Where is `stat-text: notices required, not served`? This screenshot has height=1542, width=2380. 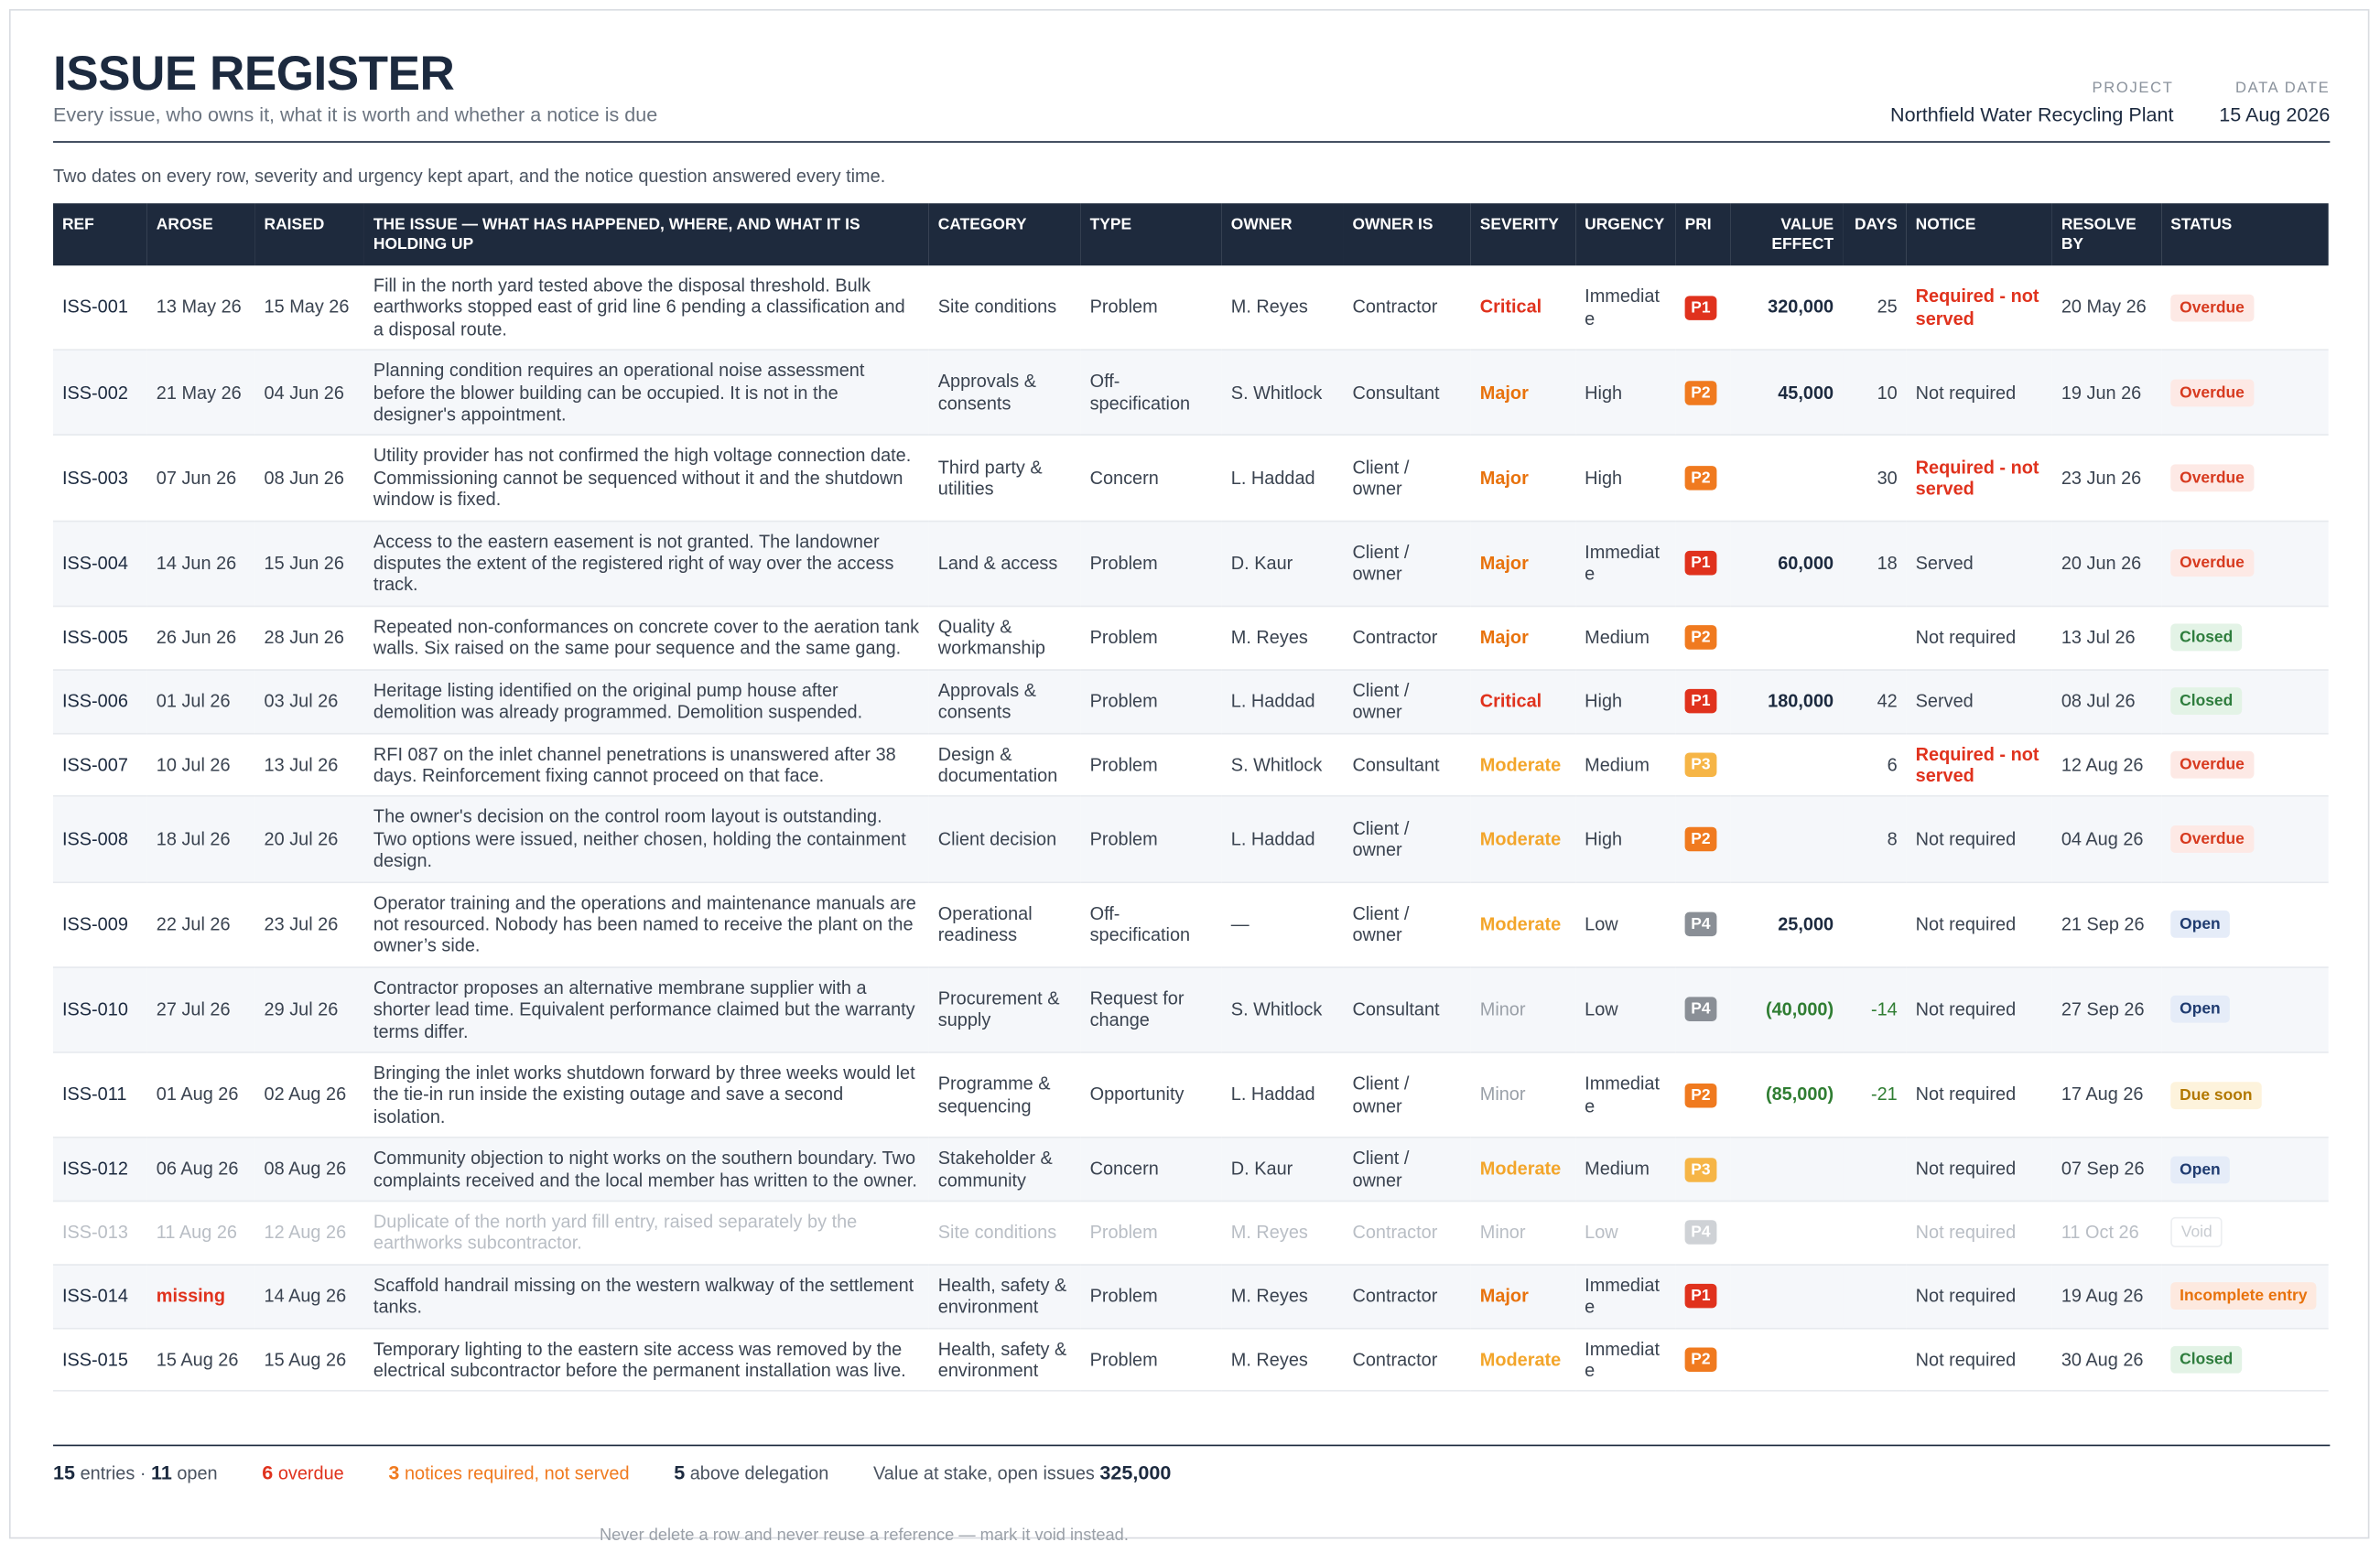
stat-text: notices required, not served is located at coordinates (517, 1473).